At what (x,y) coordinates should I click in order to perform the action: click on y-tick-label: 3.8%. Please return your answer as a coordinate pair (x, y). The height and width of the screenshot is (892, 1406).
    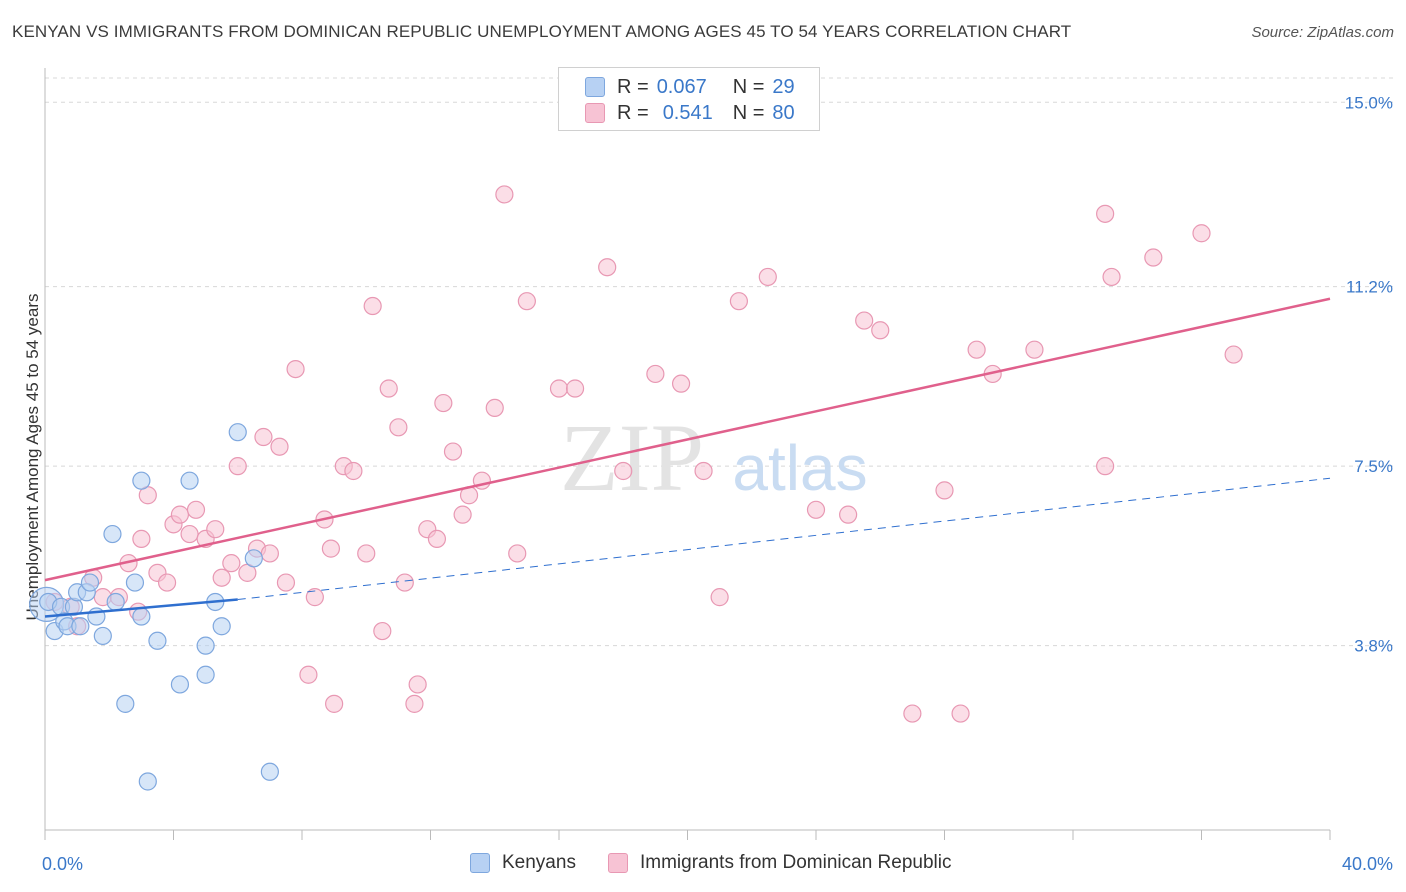
    Looking at the image, I should click on (1373, 646).